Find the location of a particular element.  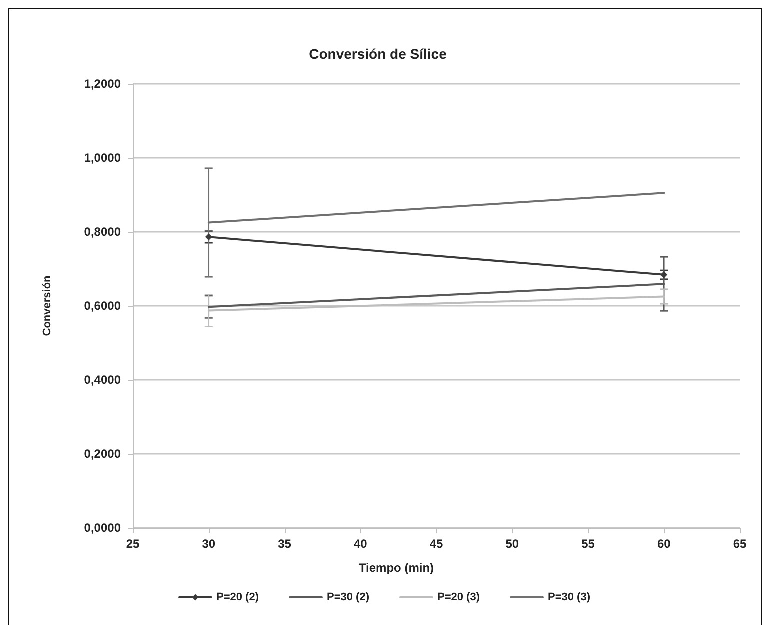

x-tick-label: 50 is located at coordinates (513, 544).